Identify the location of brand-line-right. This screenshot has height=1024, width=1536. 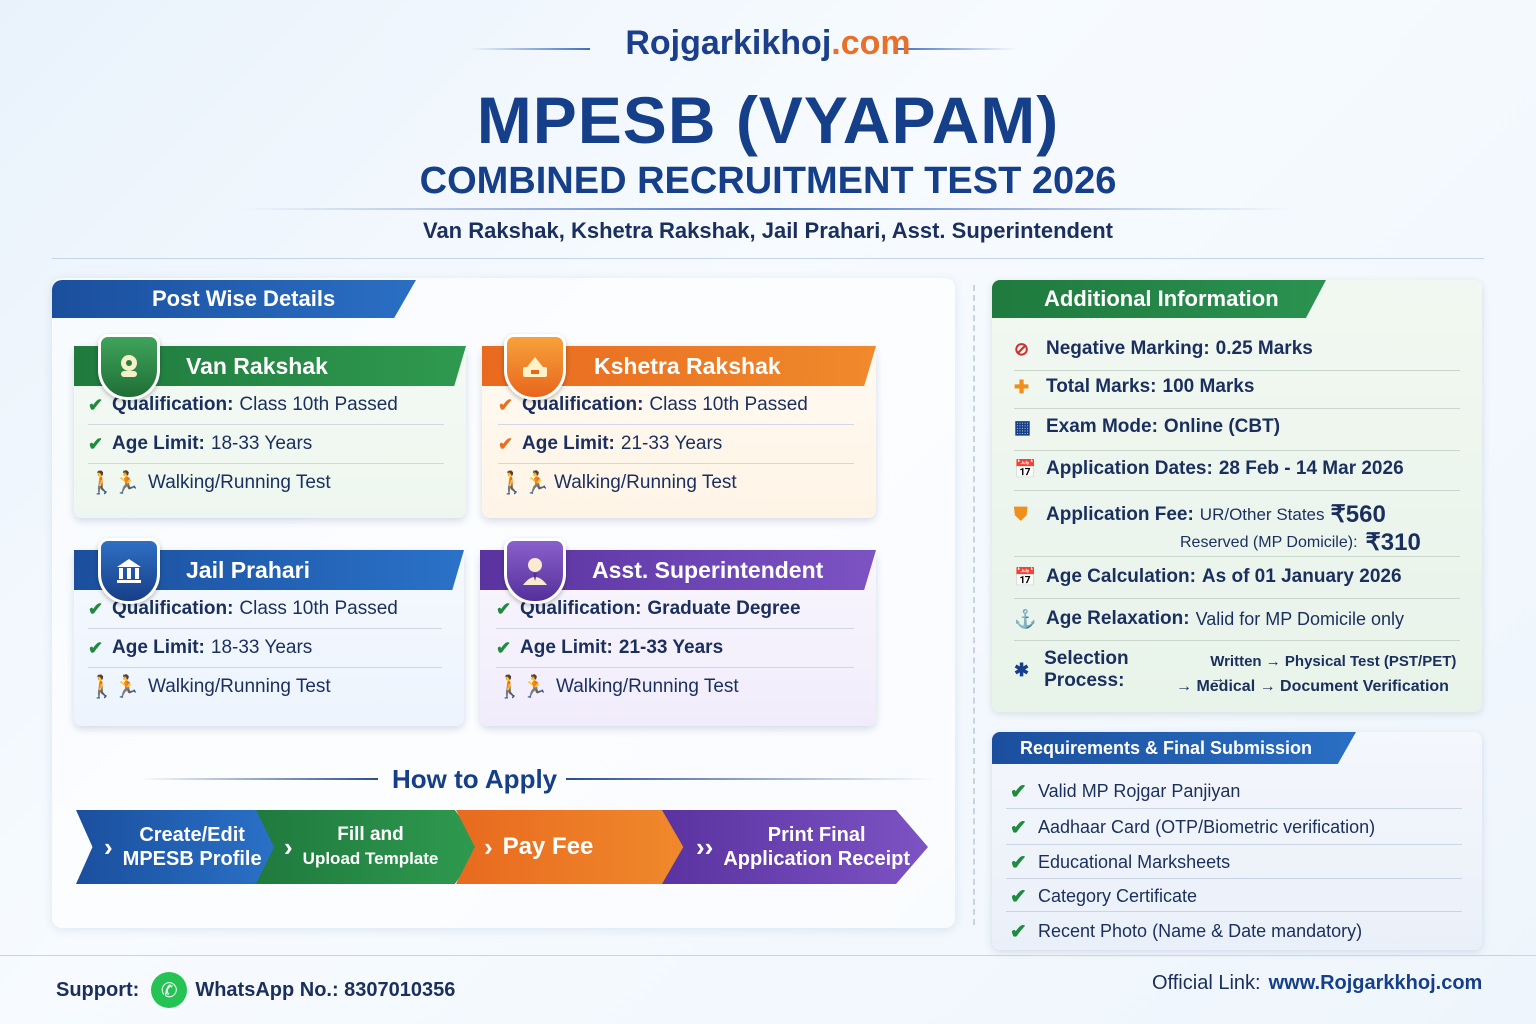
(956, 49).